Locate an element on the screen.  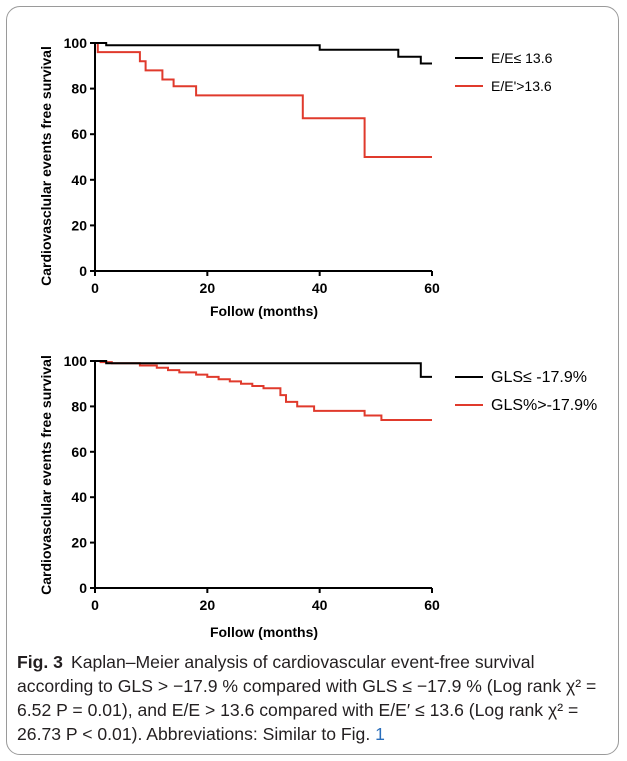
legend: E/E≤ 13.6 E/E'>13.6 is located at coordinates (504, 72).